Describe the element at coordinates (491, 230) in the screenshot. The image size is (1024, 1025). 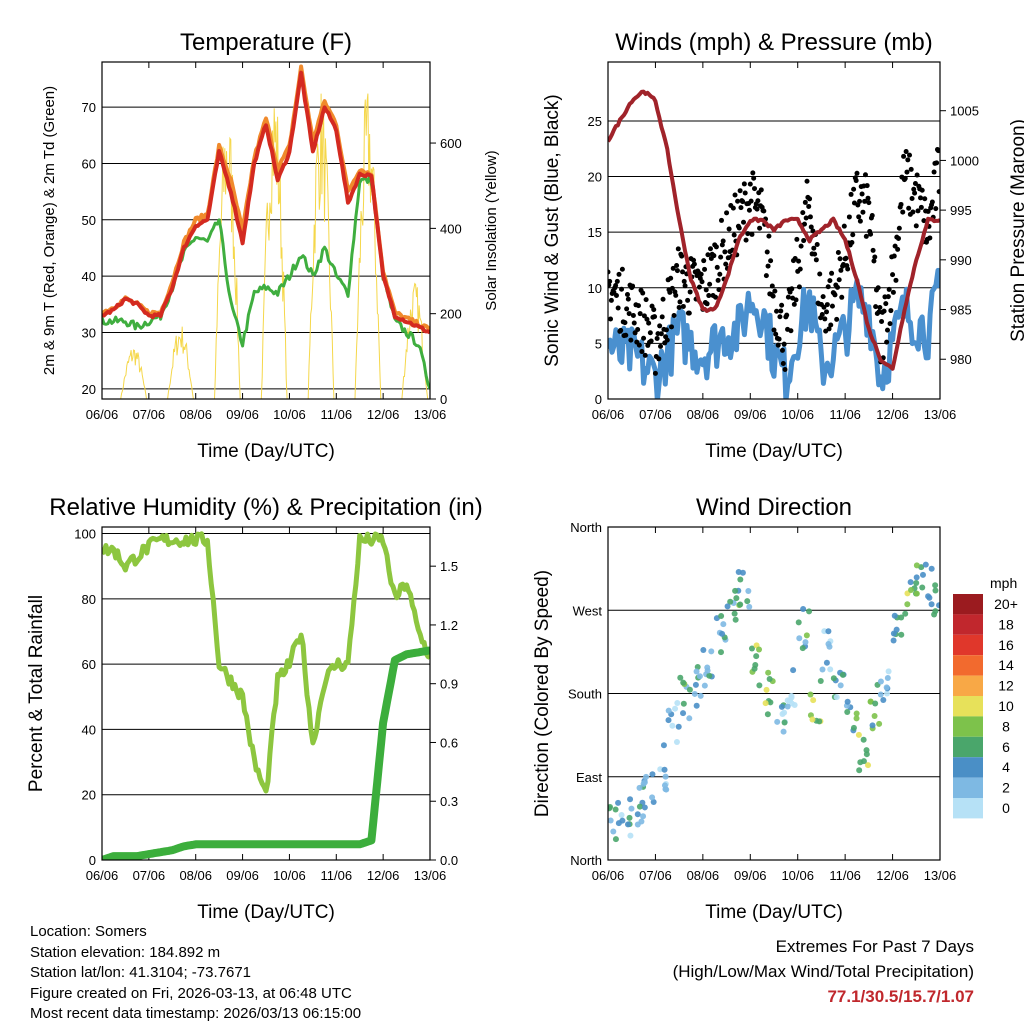
I see `y-axis-label-right: Solar Insolation (Yellow)` at that location.